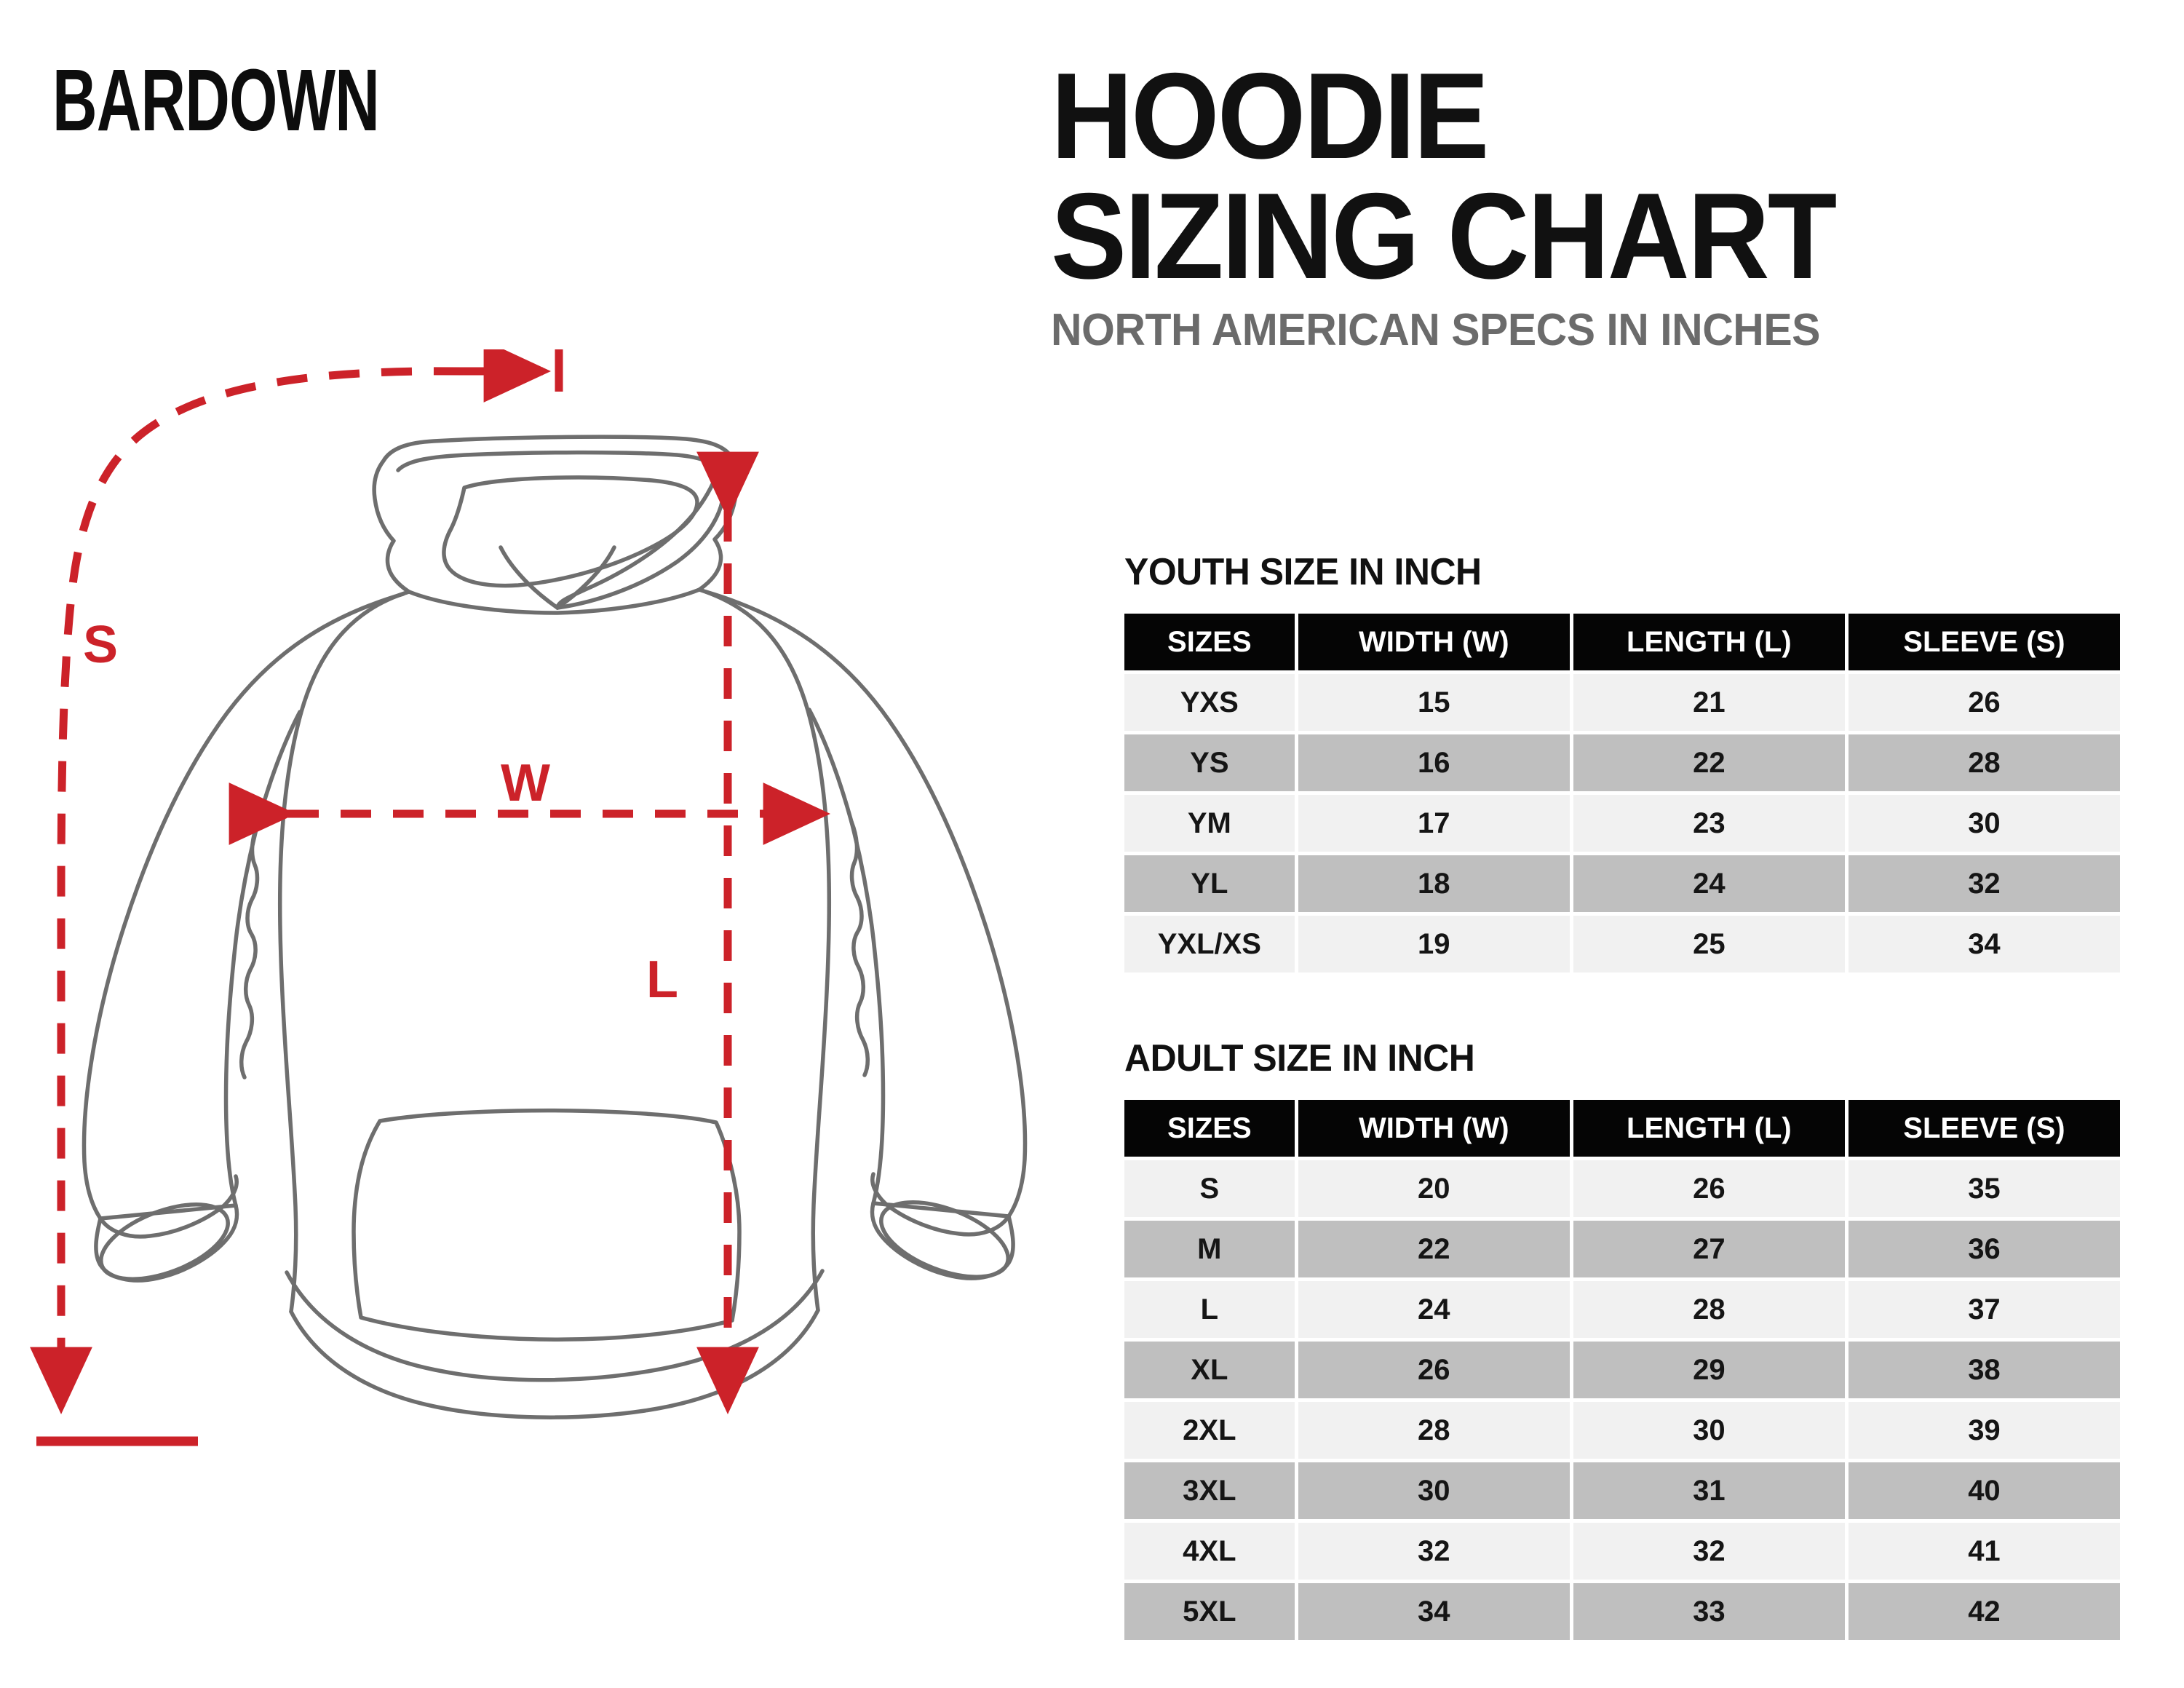  Describe the element at coordinates (1434, 1551) in the screenshot. I see `cell-width: 32` at that location.